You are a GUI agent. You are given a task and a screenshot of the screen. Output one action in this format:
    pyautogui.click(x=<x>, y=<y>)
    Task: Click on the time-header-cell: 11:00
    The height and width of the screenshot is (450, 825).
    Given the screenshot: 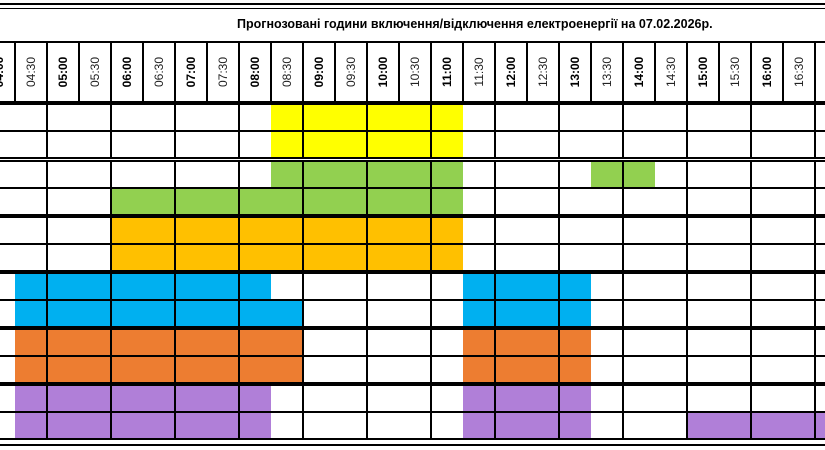 What is the action you would take?
    pyautogui.click(x=447, y=71)
    